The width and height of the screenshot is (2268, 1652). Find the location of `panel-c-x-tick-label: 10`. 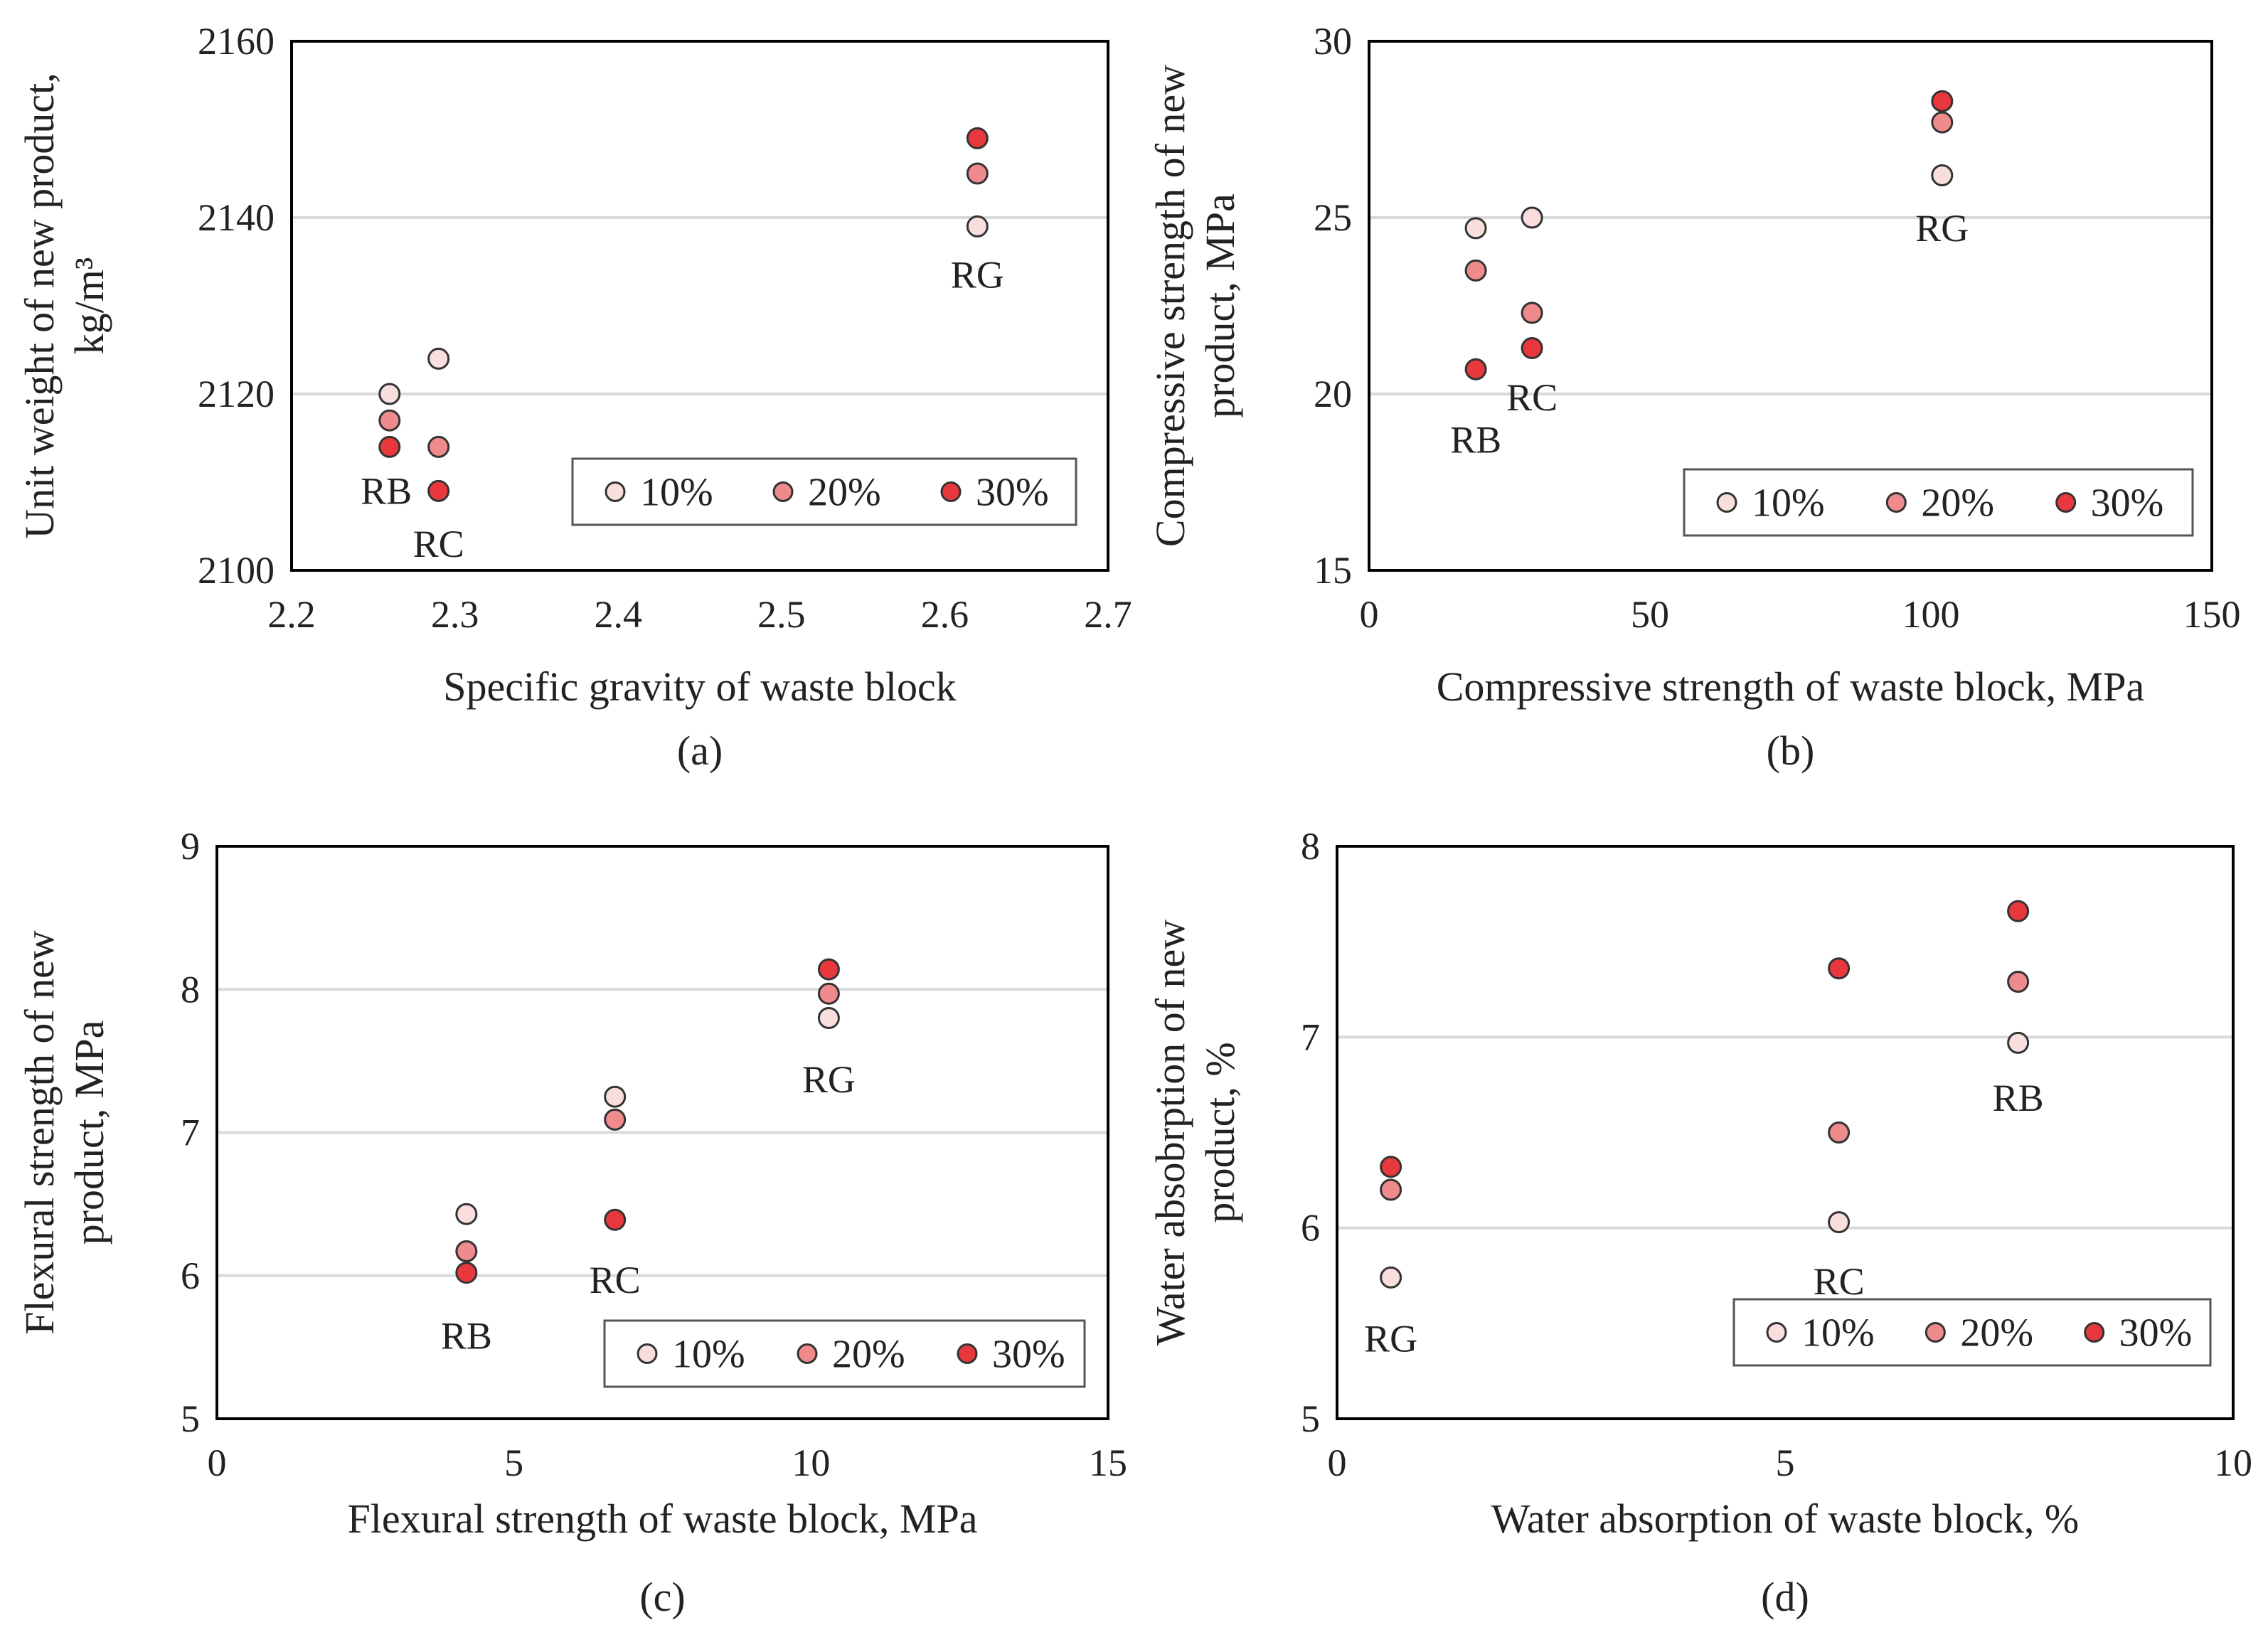

panel-c-x-tick-label: 10 is located at coordinates (811, 1462).